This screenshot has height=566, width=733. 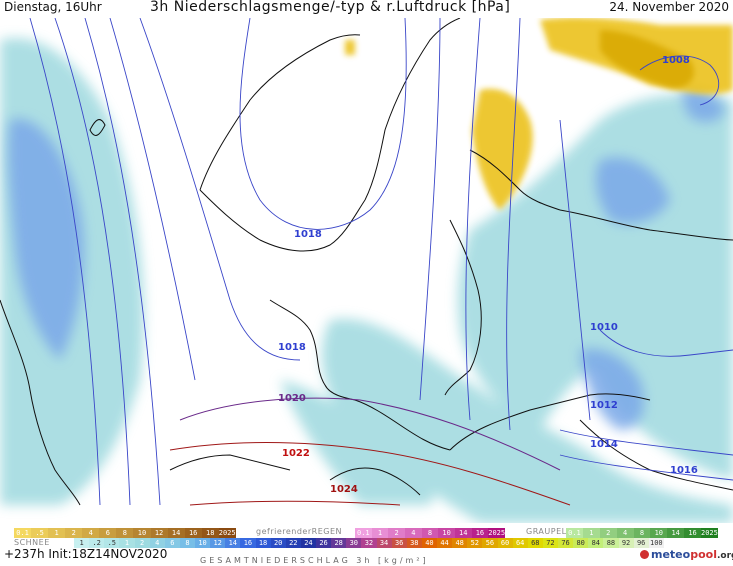 What do you see at coordinates (566, 543) in the screenshot?
I see `legend-cell: 76` at bounding box center [566, 543].